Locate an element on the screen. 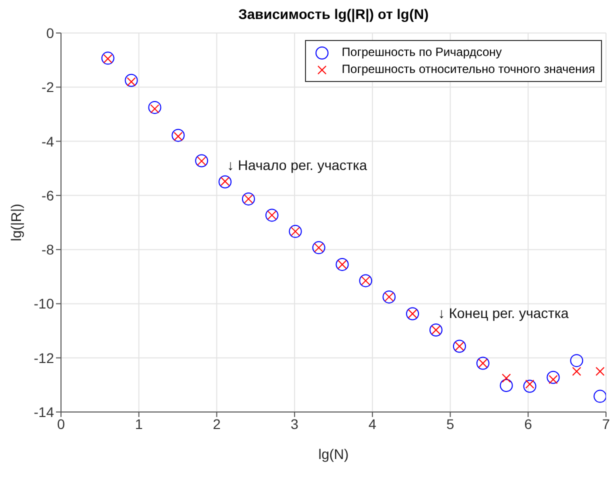 The height and width of the screenshot is (501, 612). annotation: ↓ Конец рег. участка is located at coordinates (503, 312).